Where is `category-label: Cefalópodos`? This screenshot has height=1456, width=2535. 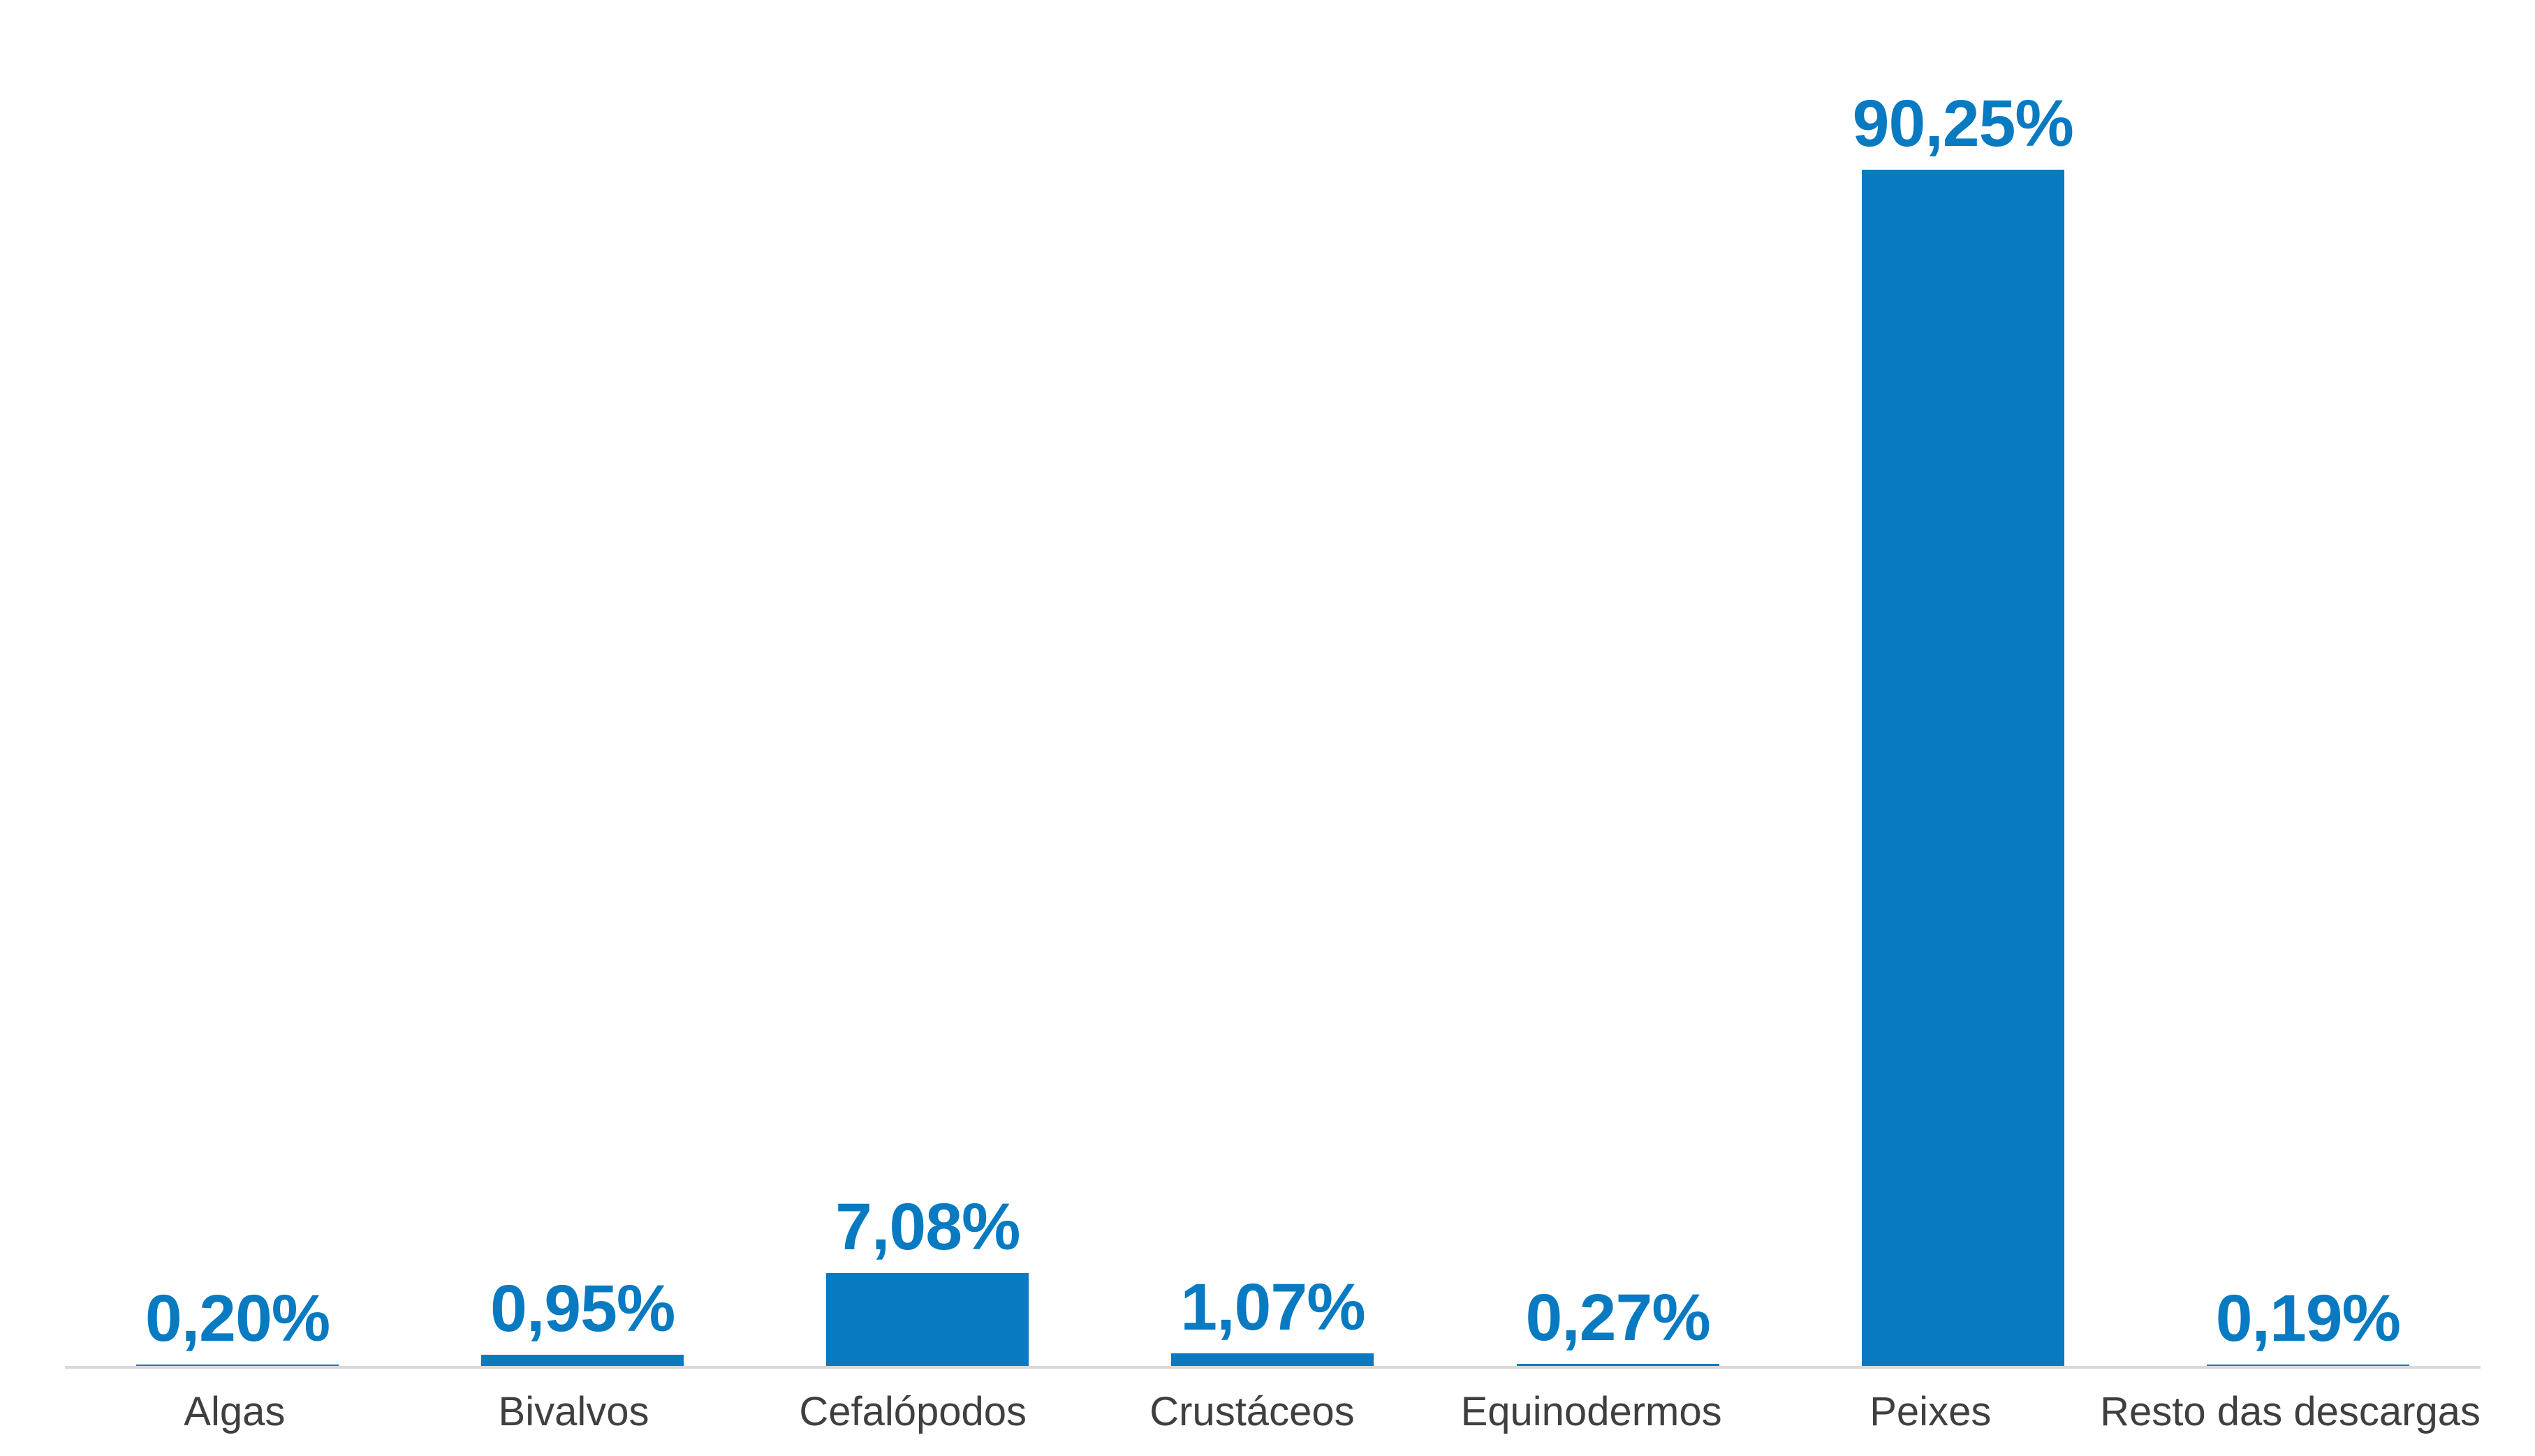 category-label: Cefalópodos is located at coordinates (913, 1412).